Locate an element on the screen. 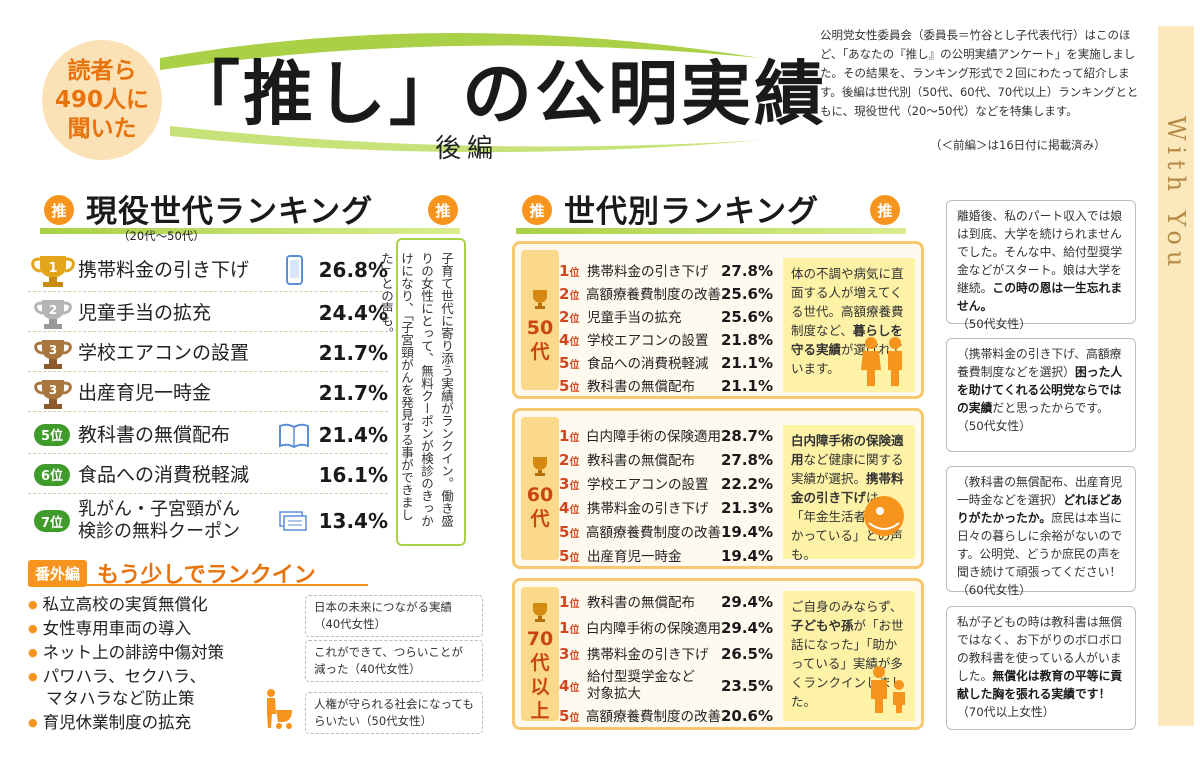 The width and height of the screenshot is (1200, 764). generation-row: 5位 教科書の無償配布 21.1% is located at coordinates (666, 385).